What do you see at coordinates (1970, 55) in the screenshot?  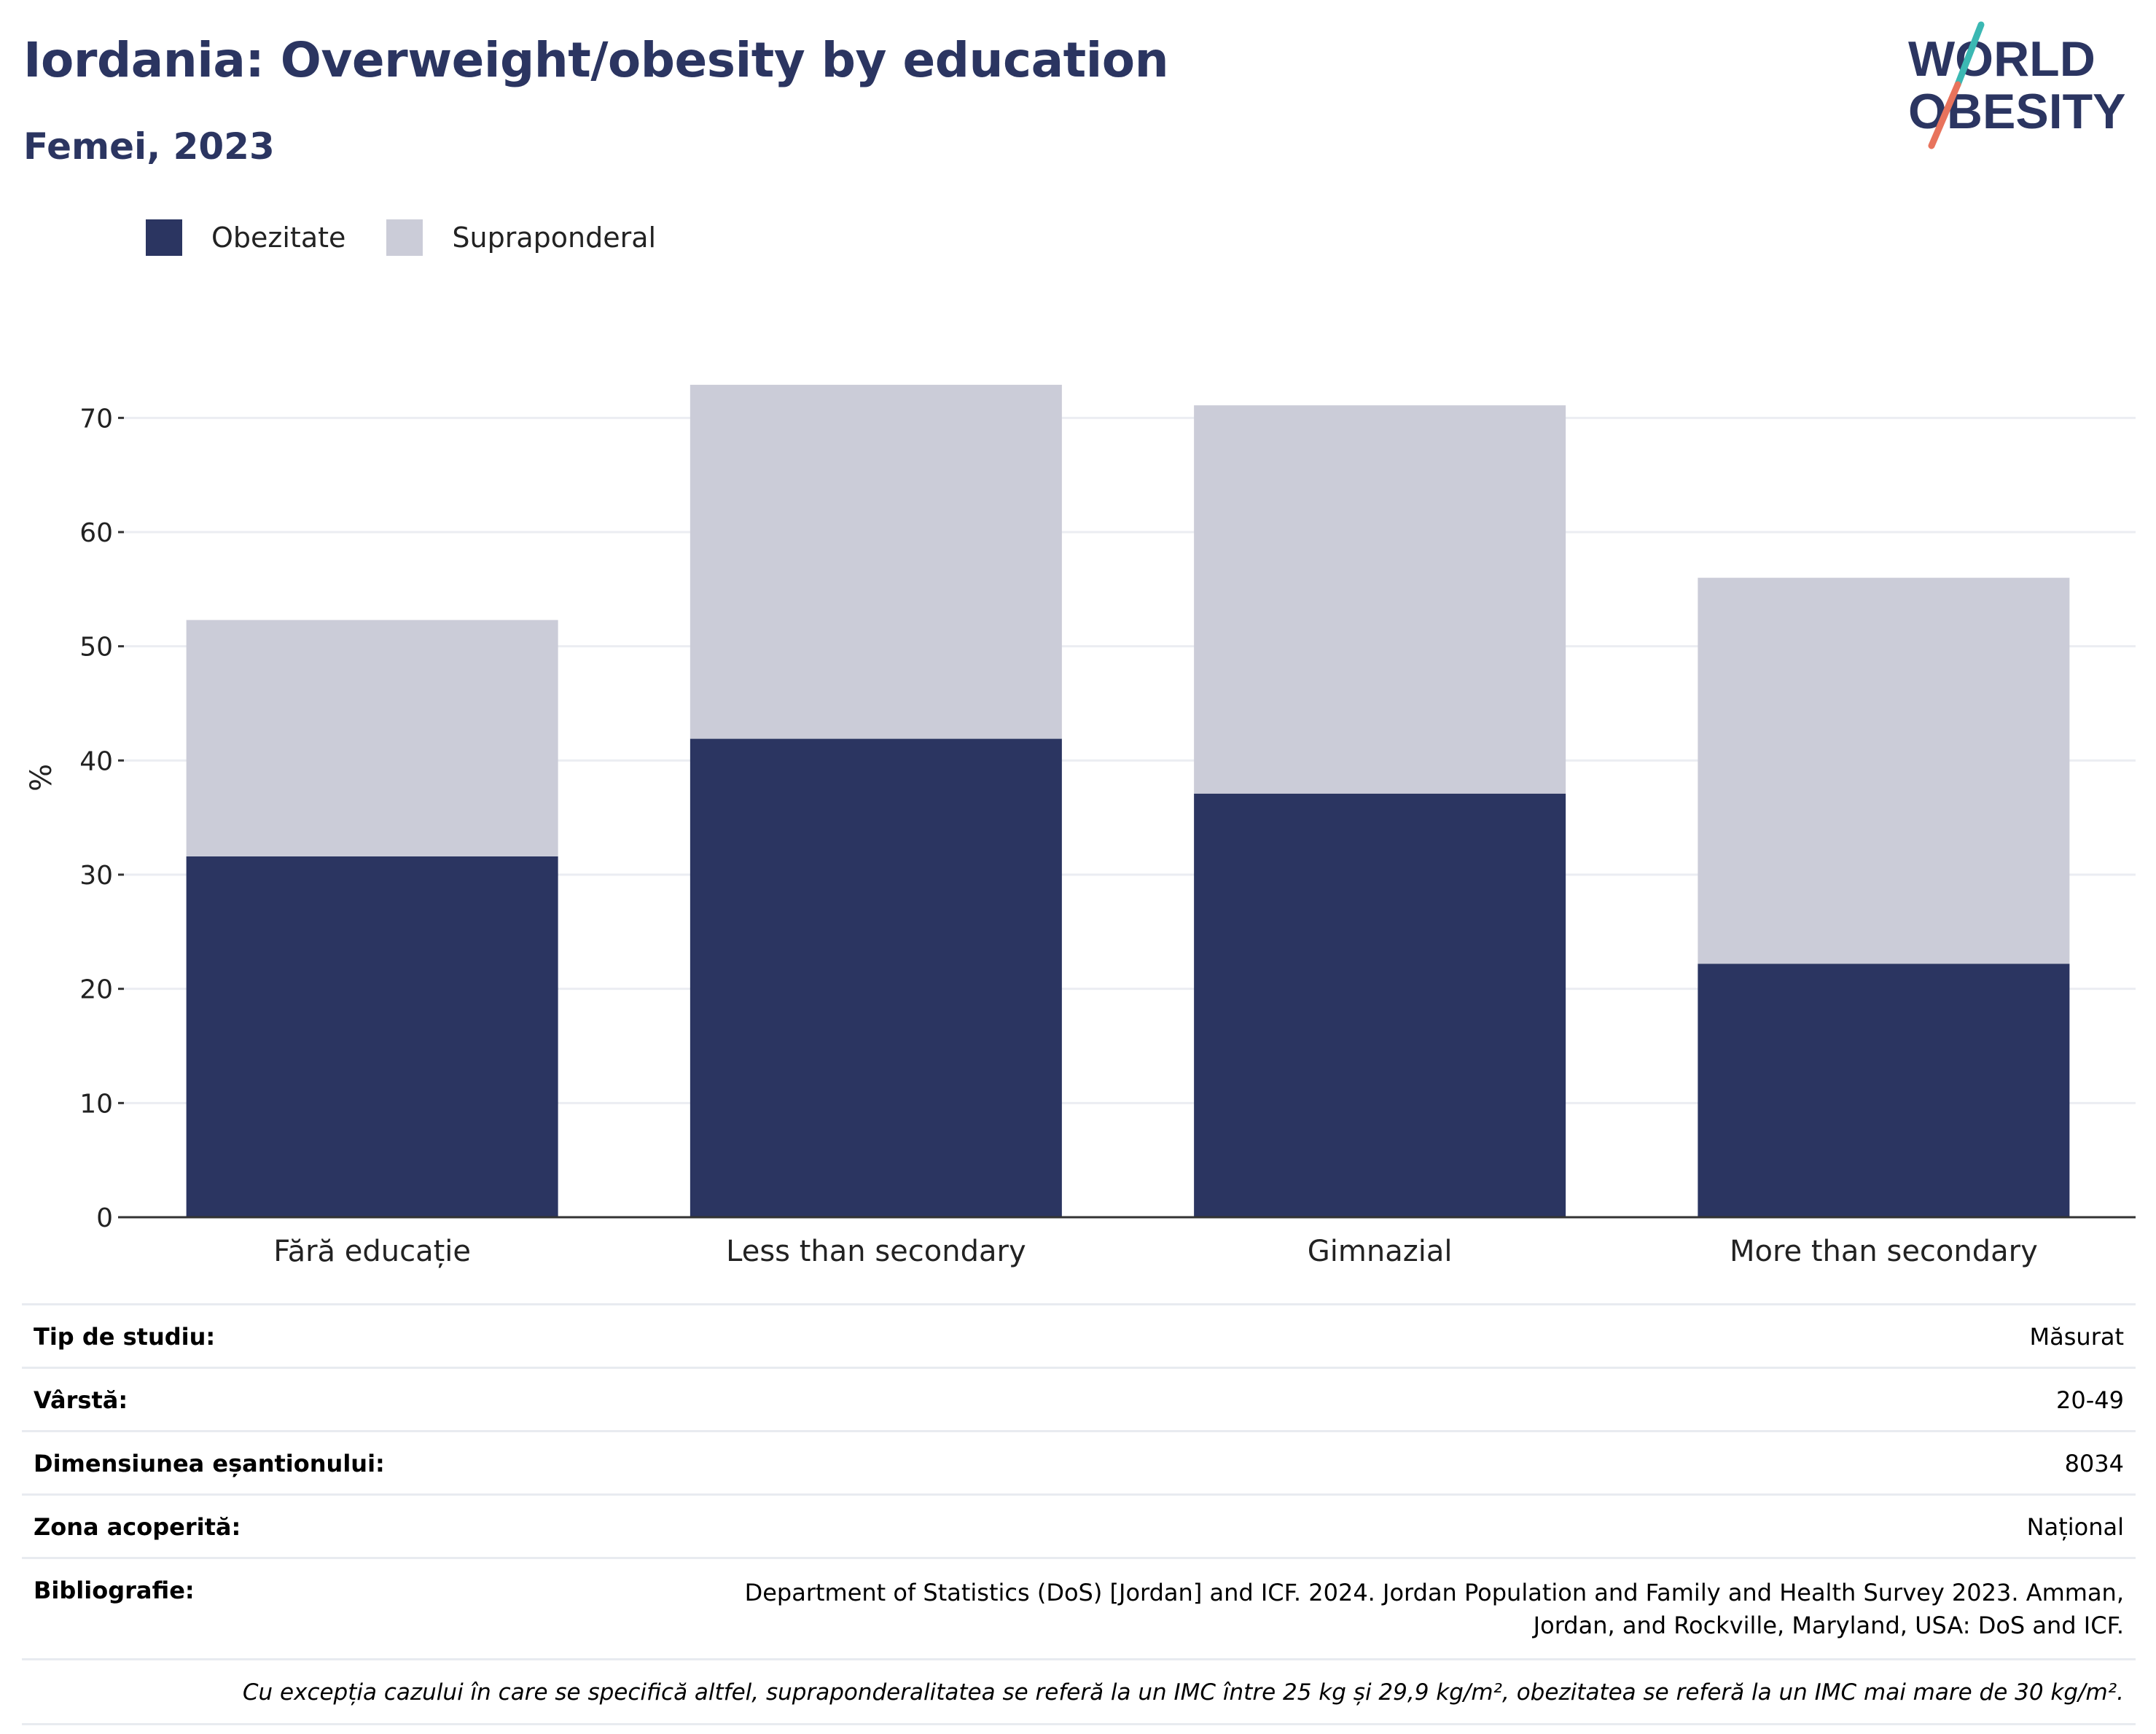 I see `logo-slash-top` at bounding box center [1970, 55].